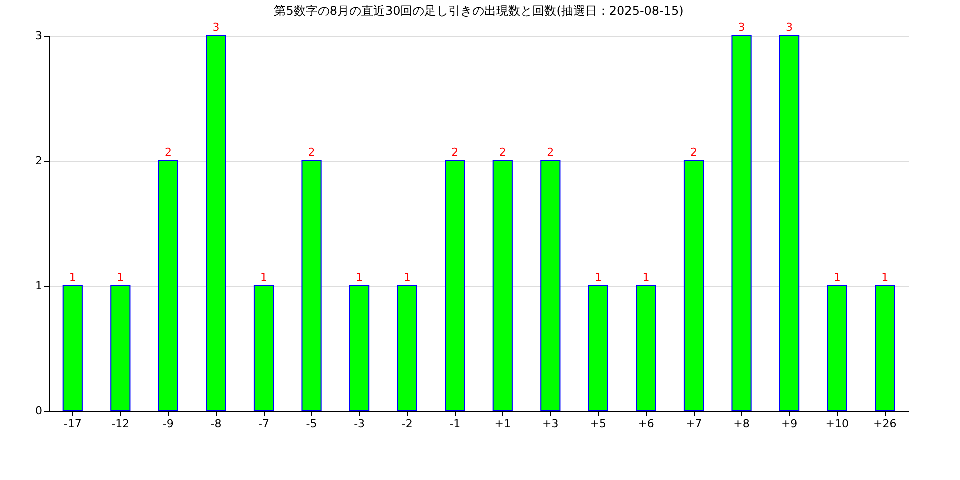  I want to click on x-tick-label: -17, so click(73, 424).